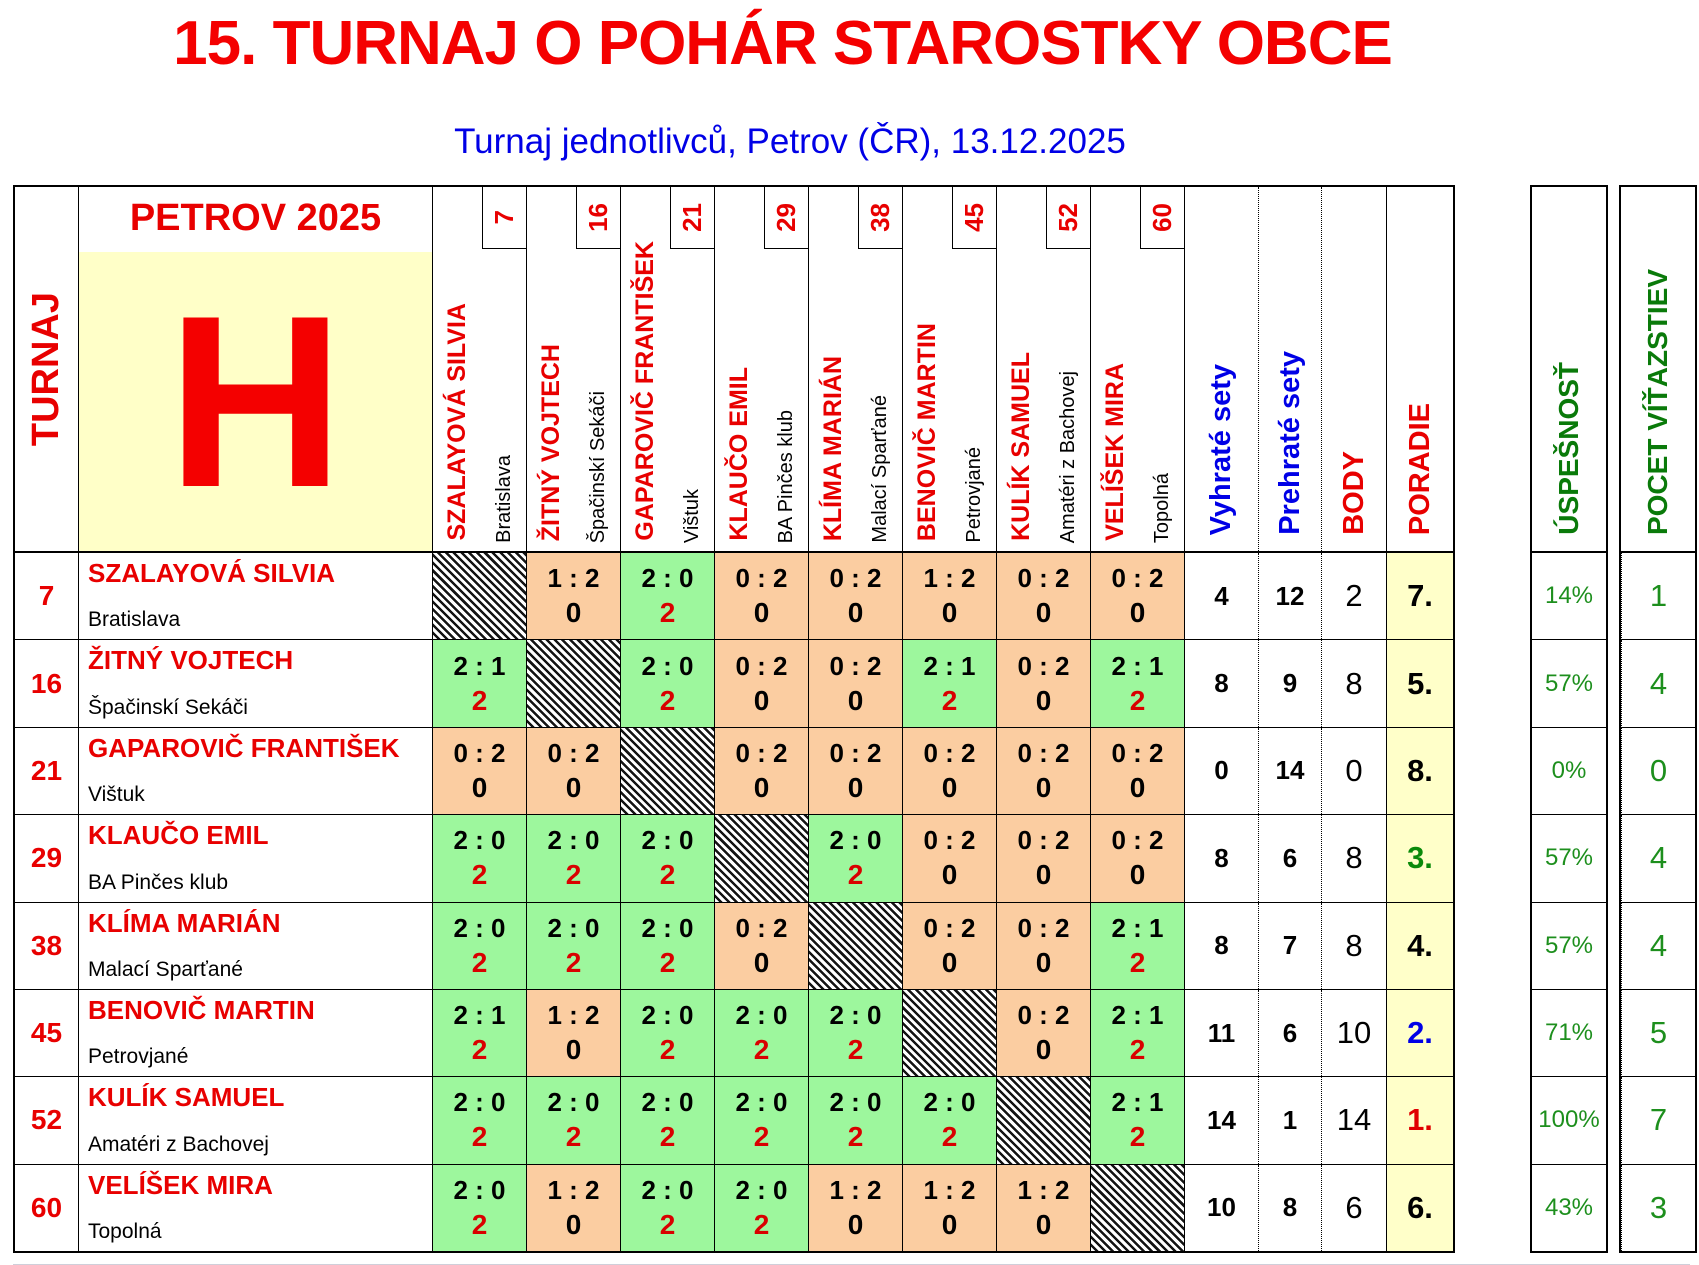 Image resolution: width=1699 pixels, height=1265 pixels. Describe the element at coordinates (950, 369) in the screenshot. I see `player-column-header: BENOVIČ MARTIN 45 Petrovjané` at that location.